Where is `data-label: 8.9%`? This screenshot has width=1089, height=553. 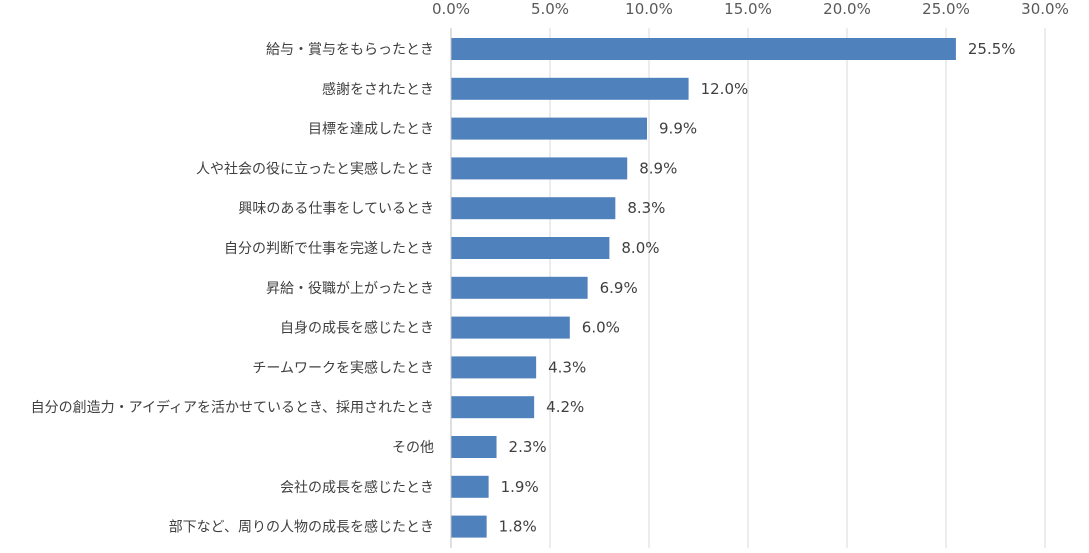 data-label: 8.9% is located at coordinates (658, 168).